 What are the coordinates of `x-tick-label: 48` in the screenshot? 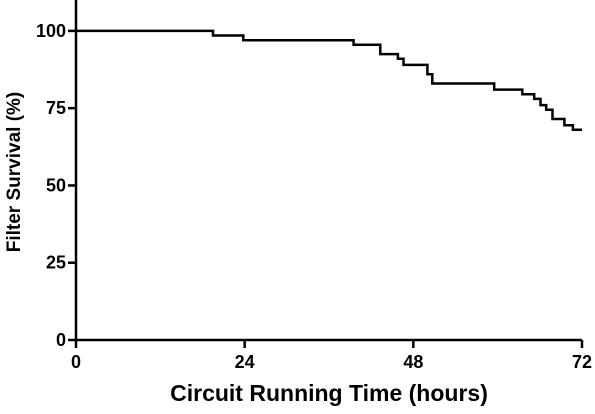 It's located at (413, 362).